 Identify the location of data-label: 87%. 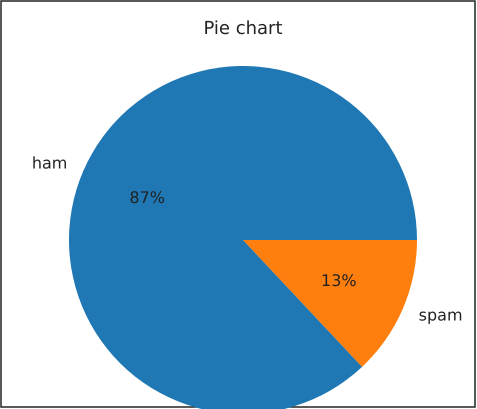
(147, 197).